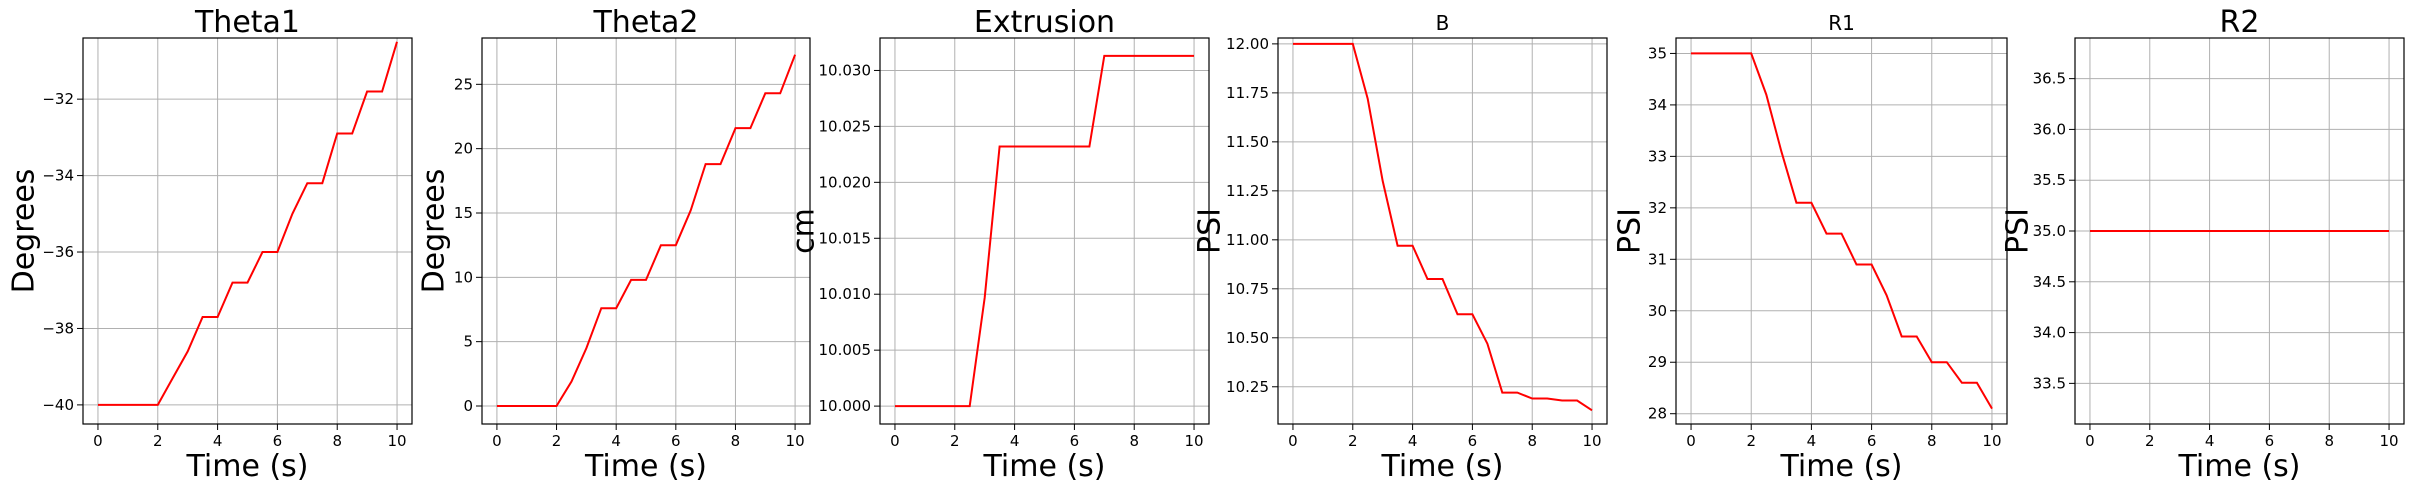 The height and width of the screenshot is (492, 2417). What do you see at coordinates (463, 84) in the screenshot?
I see `y-tick-label: 25` at bounding box center [463, 84].